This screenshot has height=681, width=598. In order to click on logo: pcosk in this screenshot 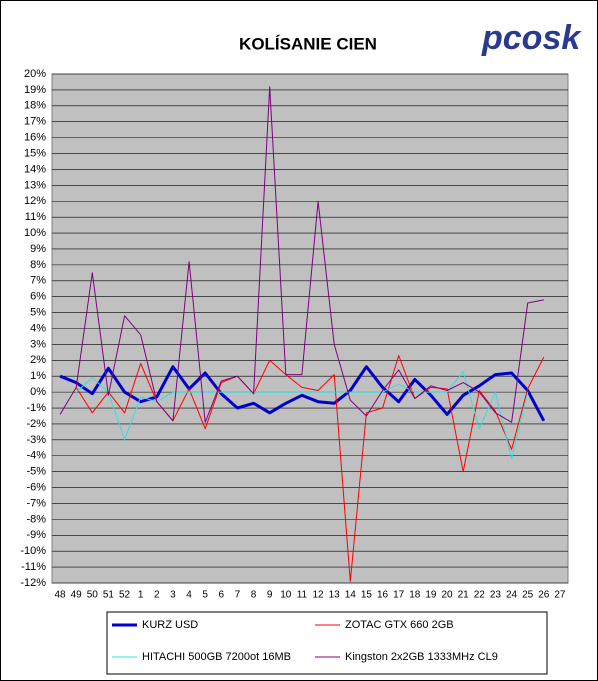, I will do `click(531, 38)`.